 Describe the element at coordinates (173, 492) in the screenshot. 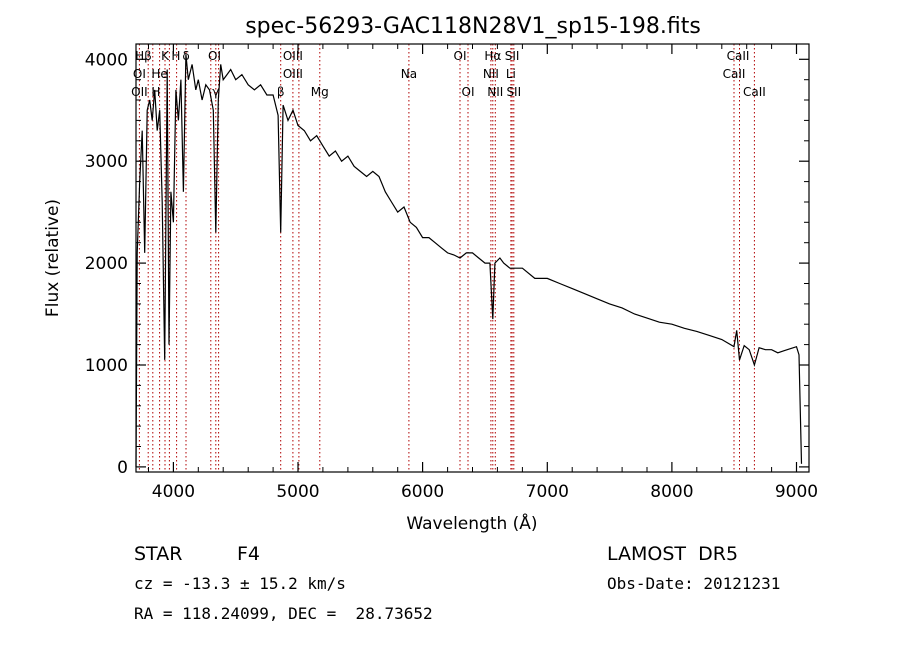

I see `x-tick-label: 4000` at that location.